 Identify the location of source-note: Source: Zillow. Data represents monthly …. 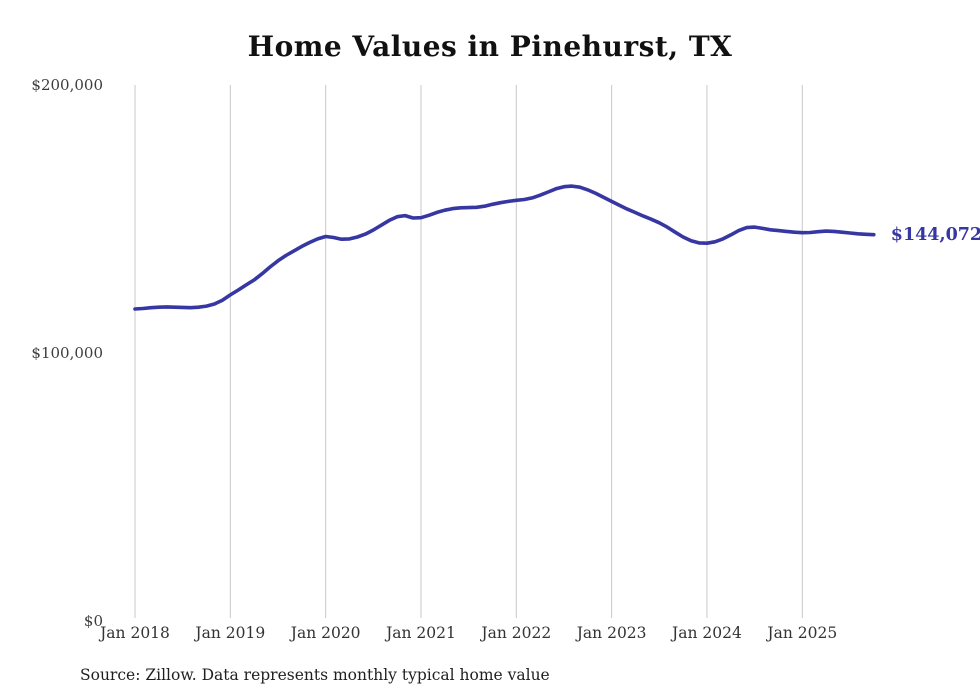
(315, 675).